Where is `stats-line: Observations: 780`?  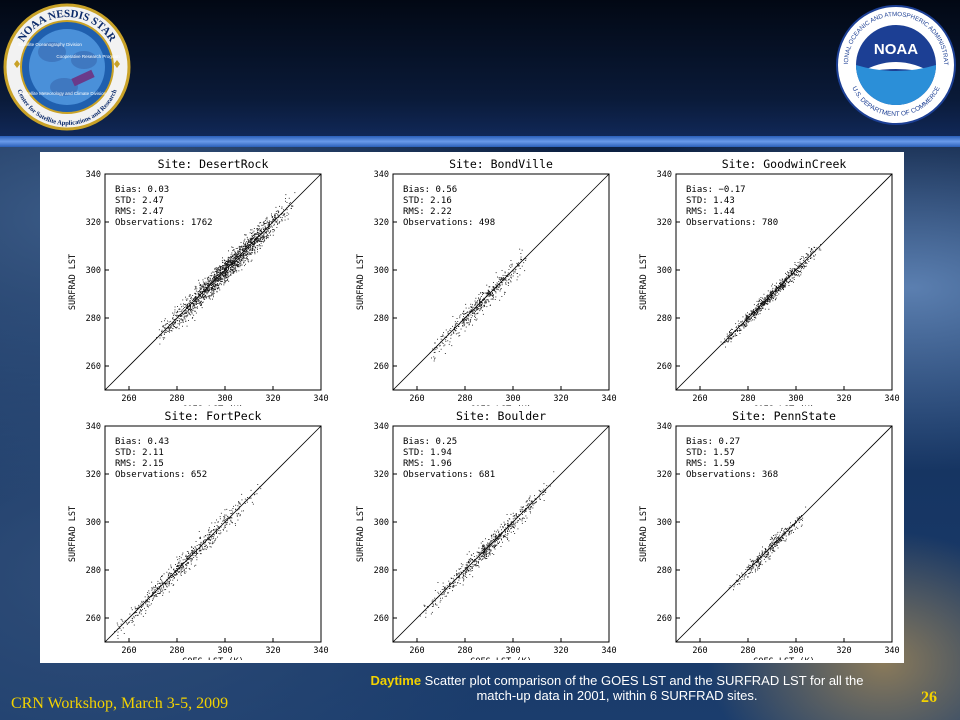
stats-line: Observations: 780 is located at coordinates (732, 223).